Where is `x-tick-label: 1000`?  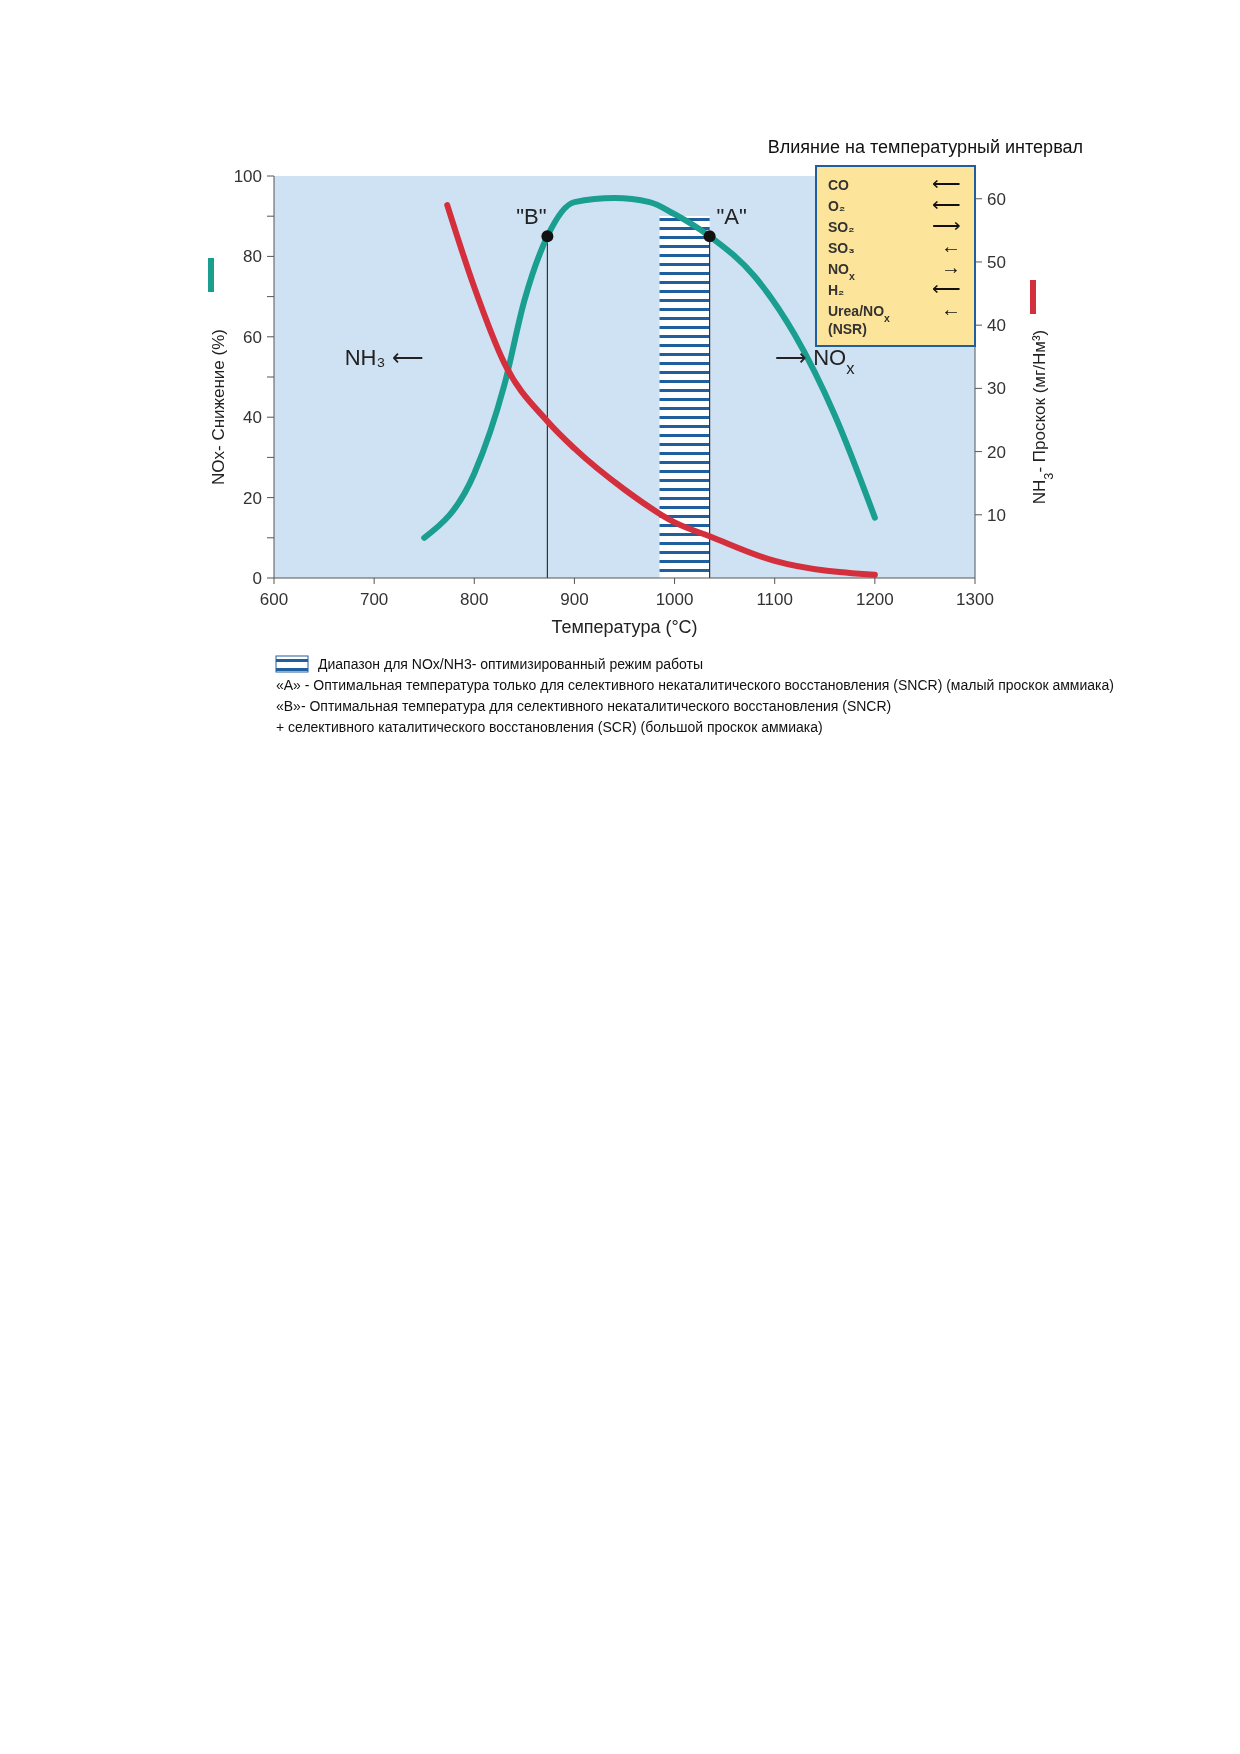
x-tick-label: 1000 is located at coordinates (674, 599).